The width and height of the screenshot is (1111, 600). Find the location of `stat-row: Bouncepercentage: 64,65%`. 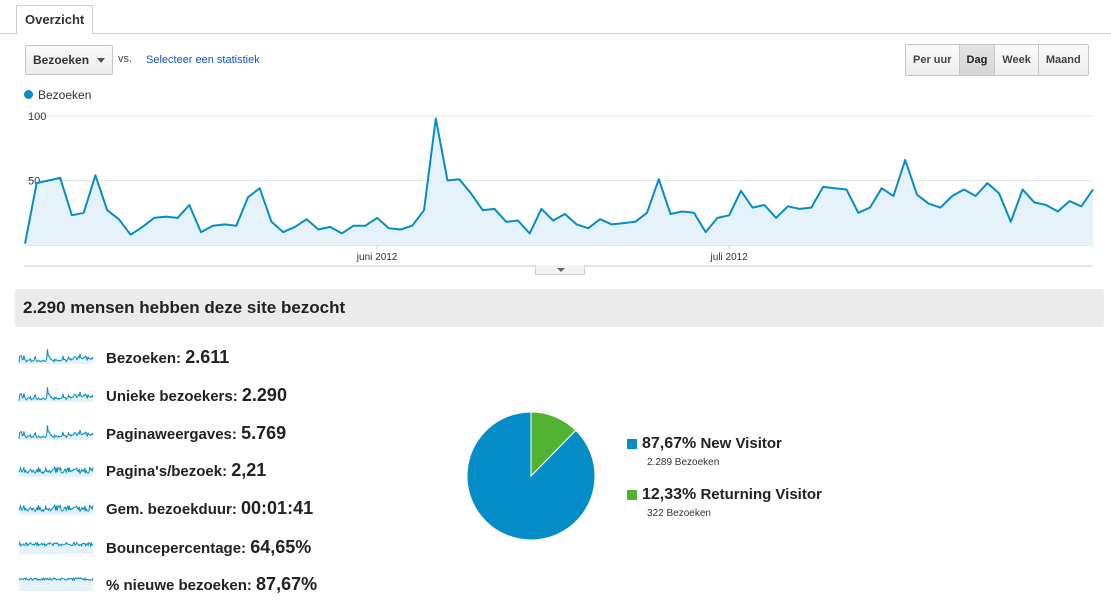

stat-row: Bouncepercentage: 64,65% is located at coordinates (208, 547).